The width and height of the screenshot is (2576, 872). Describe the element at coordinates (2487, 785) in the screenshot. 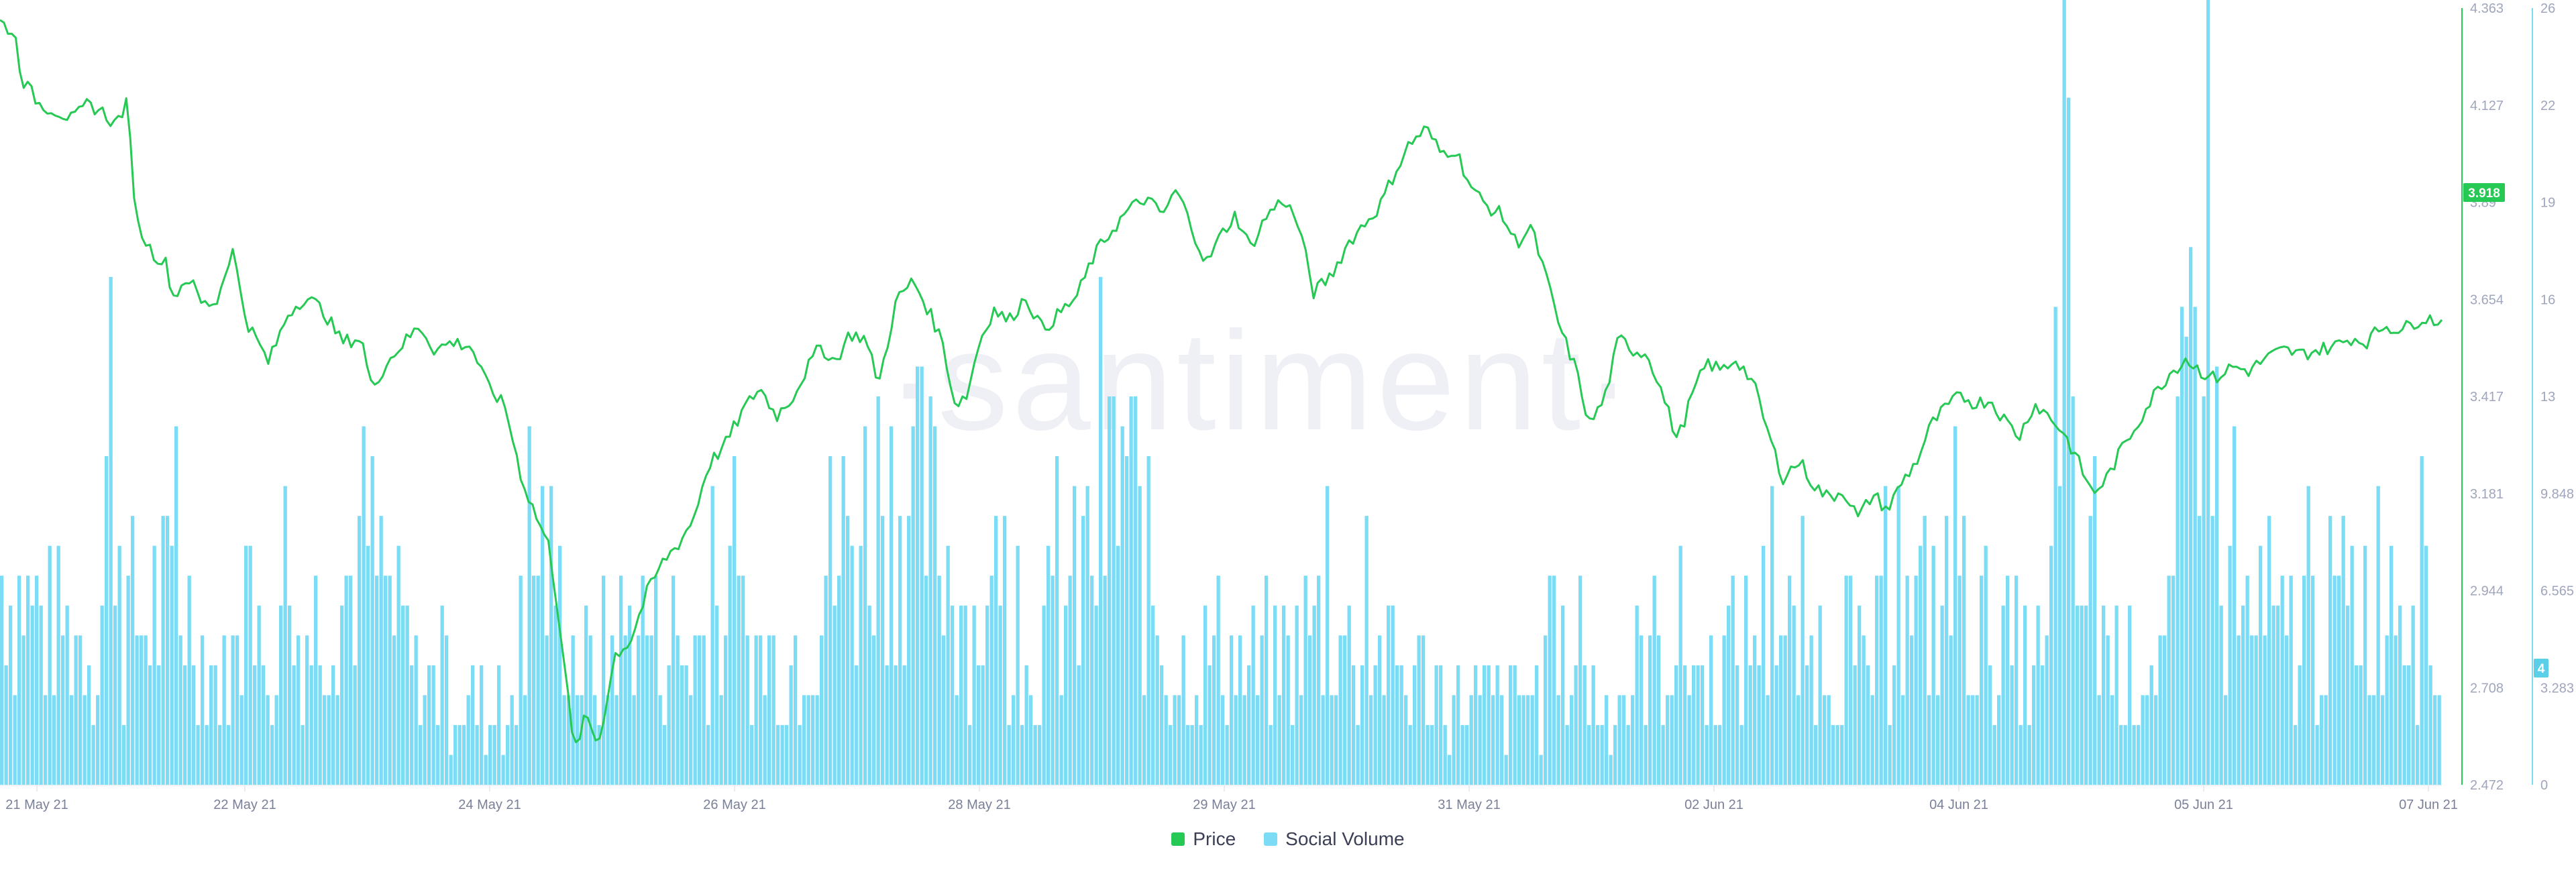

I see `price-tick-label: 2.472` at that location.